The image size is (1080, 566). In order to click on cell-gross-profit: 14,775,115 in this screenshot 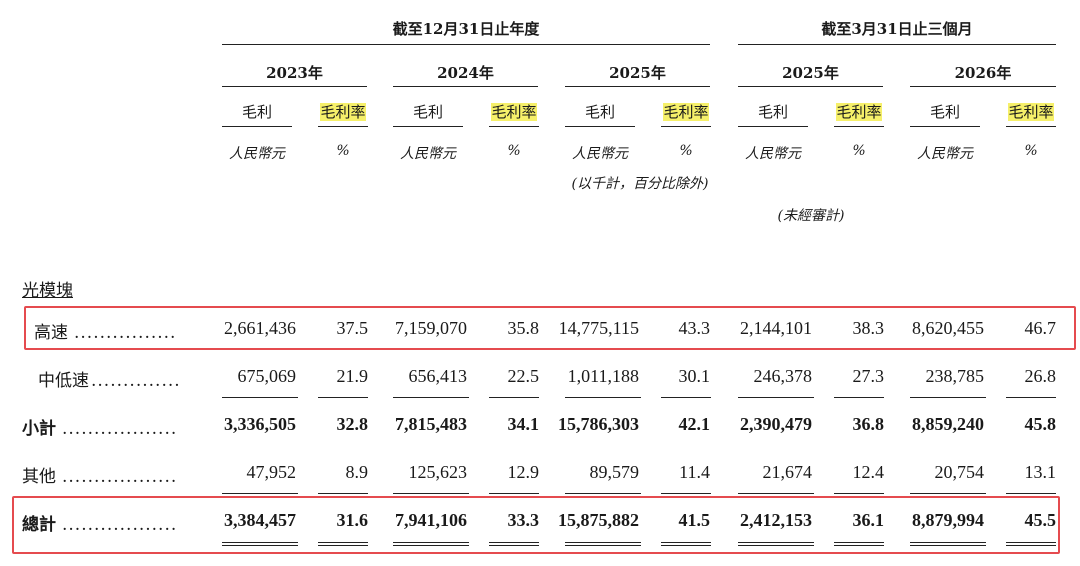, I will do `click(598, 328)`.